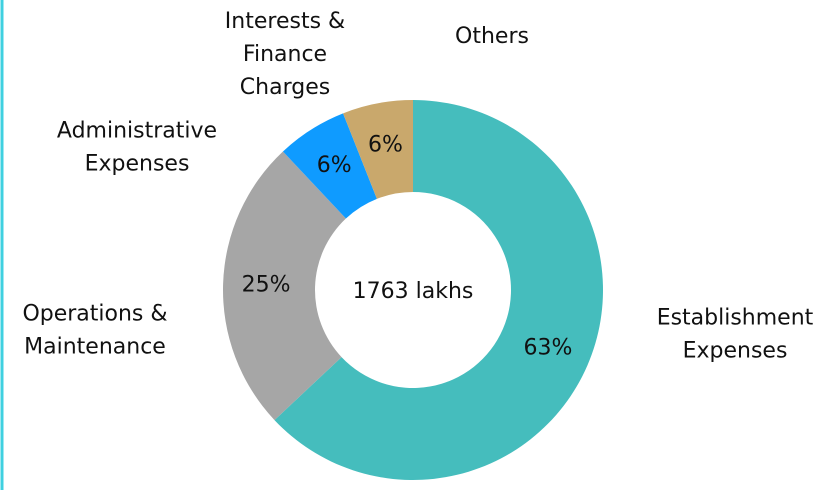 This screenshot has width=822, height=490. Describe the element at coordinates (413, 291) in the screenshot. I see `center-label: 1763 lakhs` at that location.